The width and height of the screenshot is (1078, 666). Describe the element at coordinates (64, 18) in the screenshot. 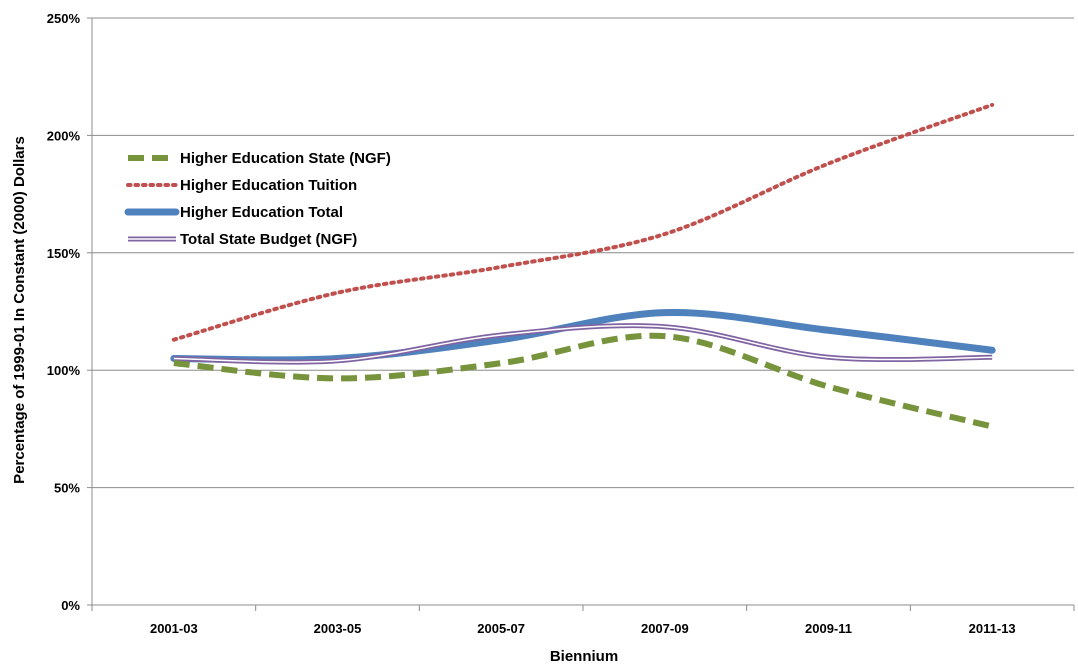

I see `y-tick-label: 250%` at that location.